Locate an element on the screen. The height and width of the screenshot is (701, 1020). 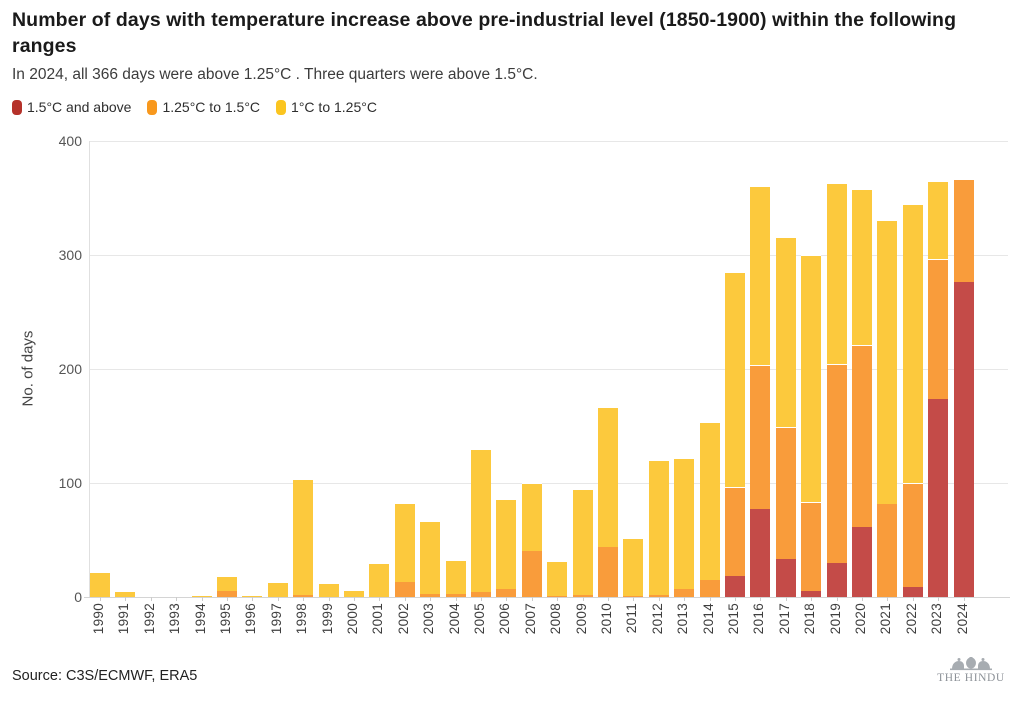
x-label-2002: 2002 is located at coordinates (403, 619).